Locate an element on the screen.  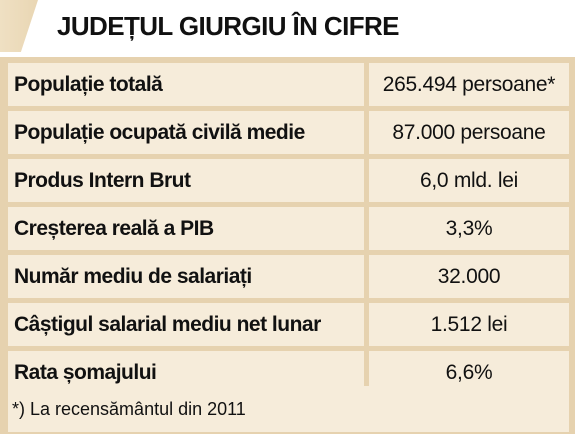
table-row: Produs Intern Brut 6,0 mld. lei is located at coordinates (288, 180).